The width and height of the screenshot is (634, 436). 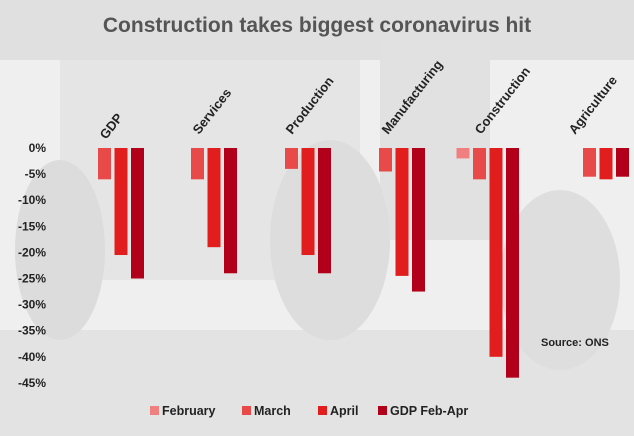 I want to click on bar-manufacturing-march, so click(x=385, y=160).